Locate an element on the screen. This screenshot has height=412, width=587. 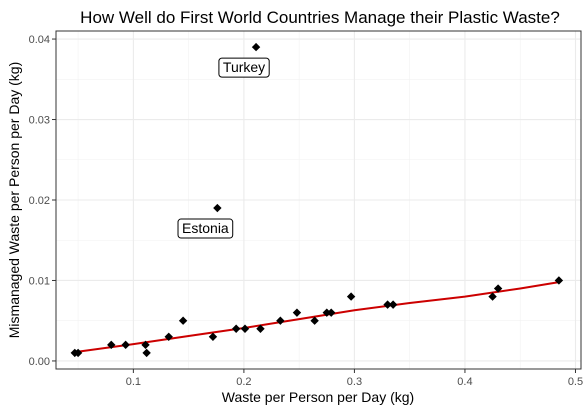
x-tick-label: 0.2 is located at coordinates (243, 382).